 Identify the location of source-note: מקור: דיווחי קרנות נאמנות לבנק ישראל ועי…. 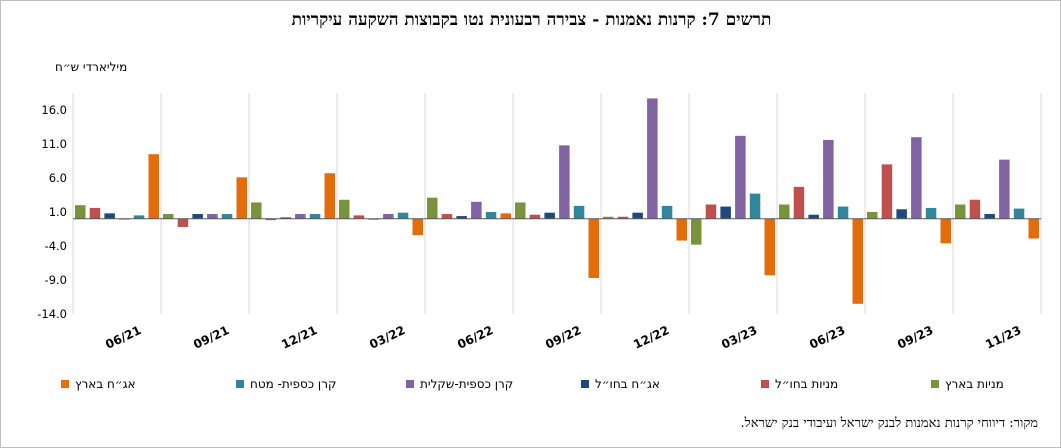
(889, 423).